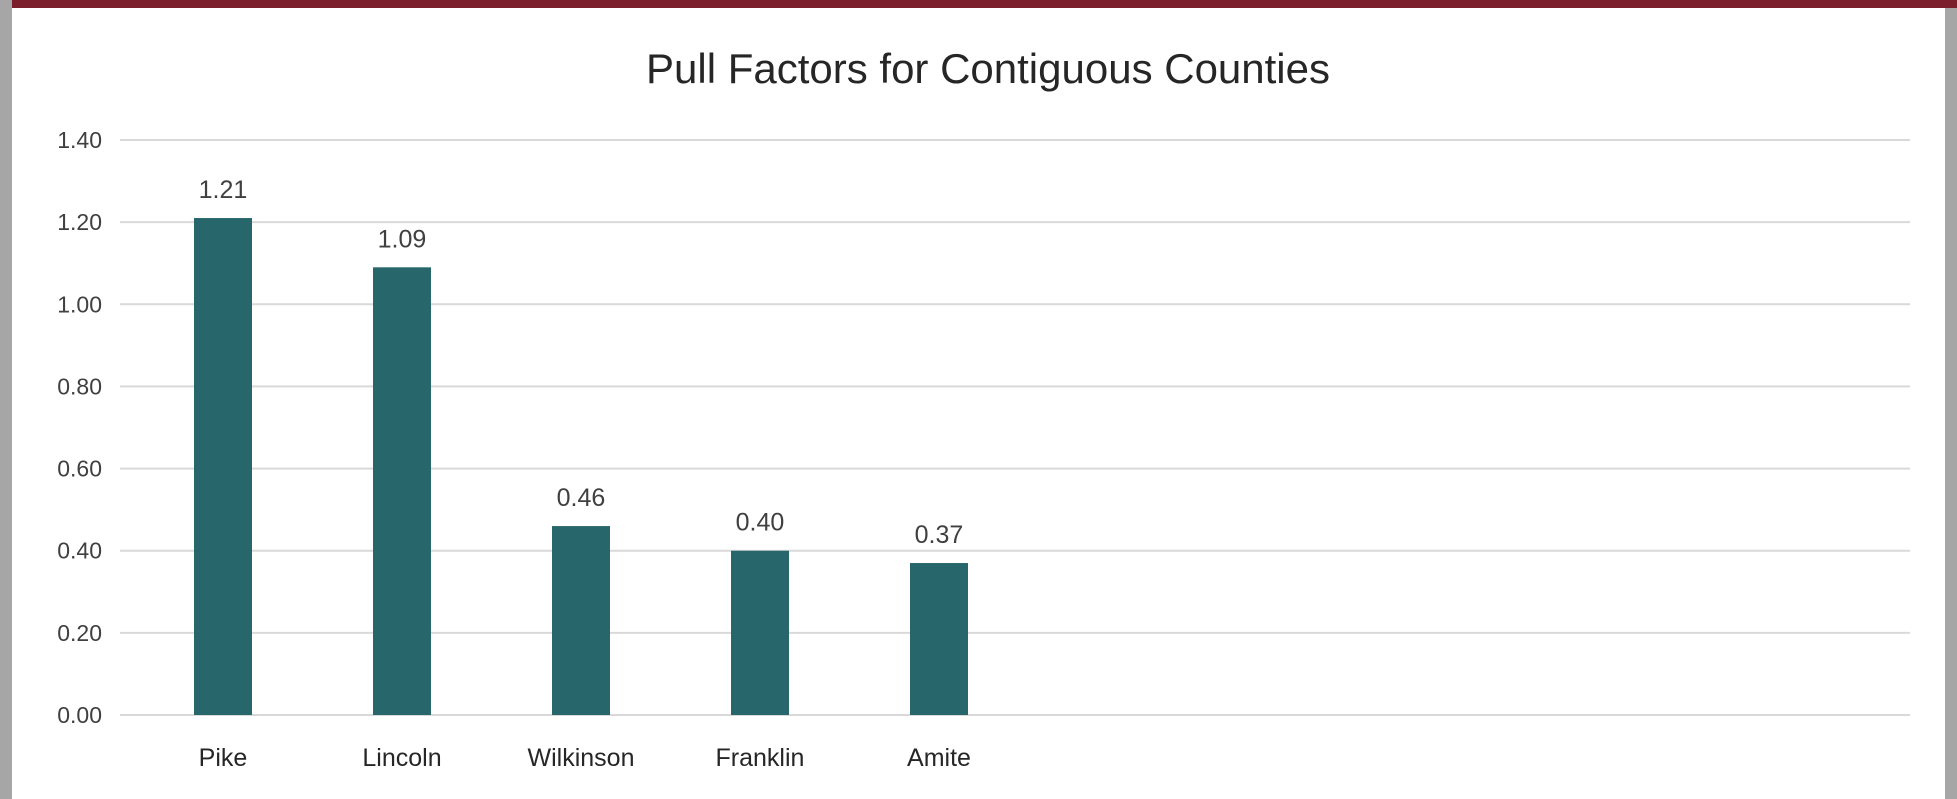 This screenshot has width=1957, height=799. What do you see at coordinates (760, 523) in the screenshot?
I see `data-label: 0.40` at bounding box center [760, 523].